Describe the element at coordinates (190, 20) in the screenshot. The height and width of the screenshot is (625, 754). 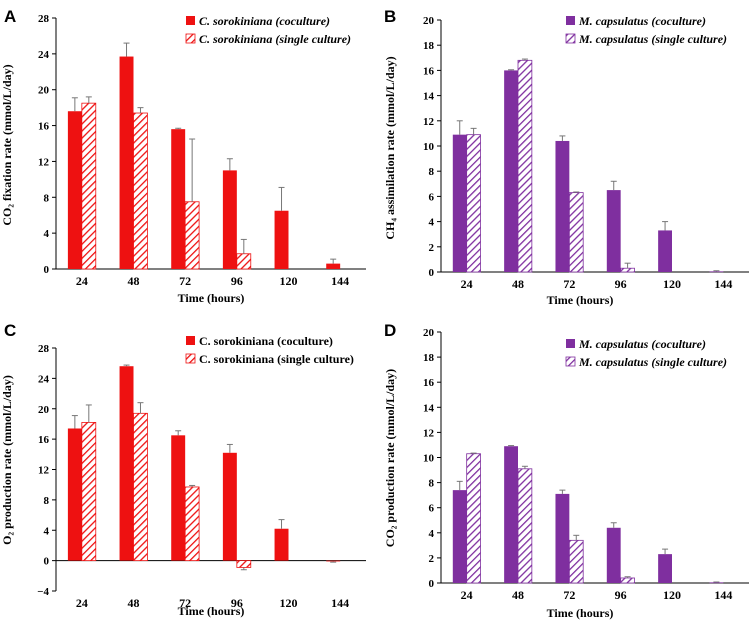
I see `panel-a-legend-swatch-coculture` at that location.